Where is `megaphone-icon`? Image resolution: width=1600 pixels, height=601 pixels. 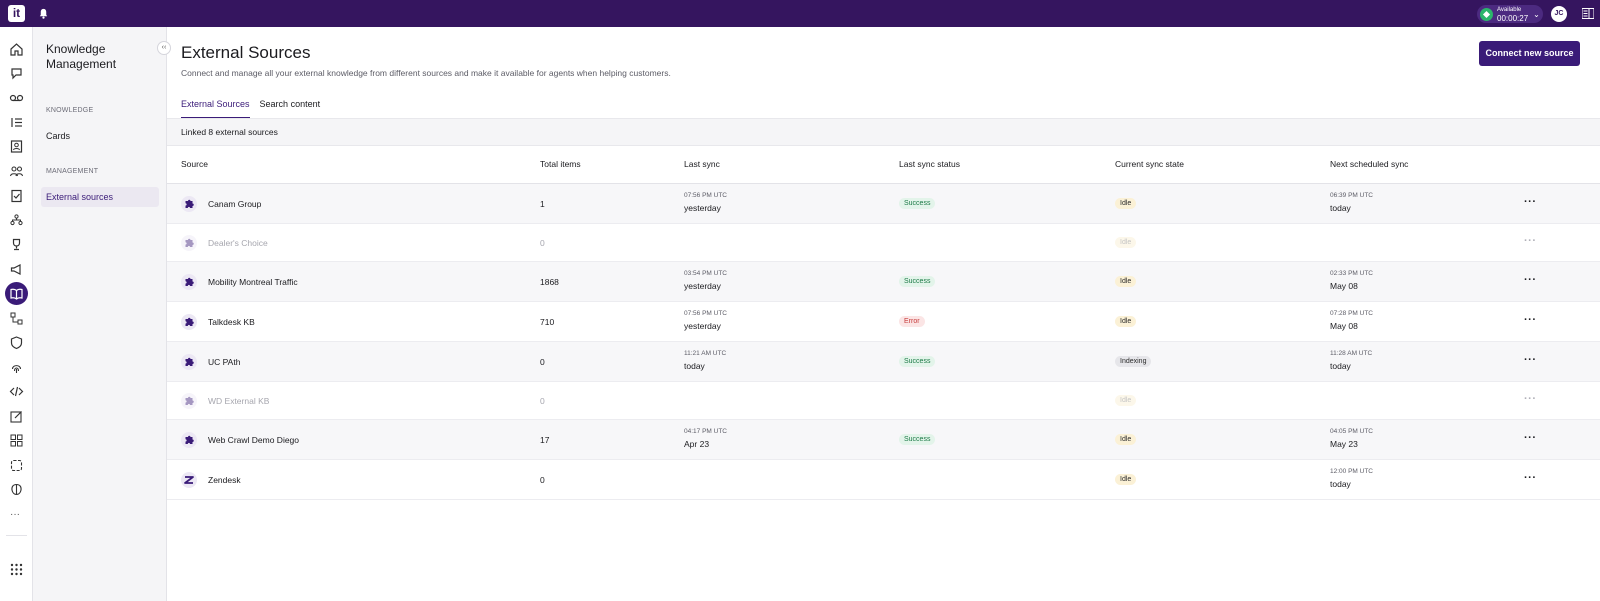
megaphone-icon is located at coordinates (16, 269).